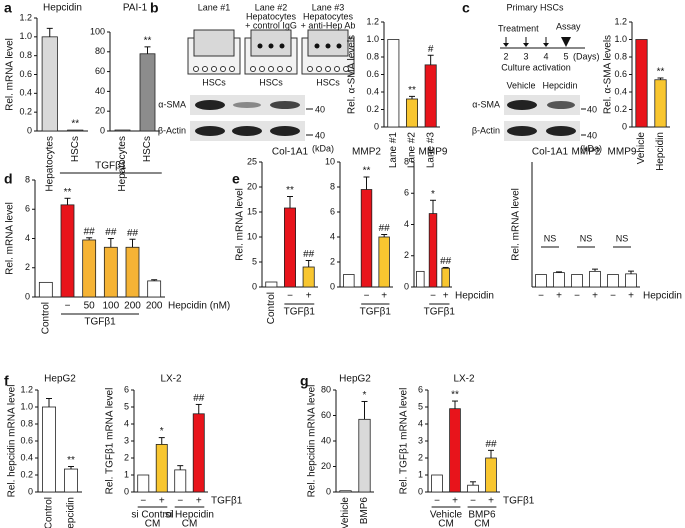  Describe the element at coordinates (126, 406) in the screenshot. I see `y-tick-label: 5` at that location.